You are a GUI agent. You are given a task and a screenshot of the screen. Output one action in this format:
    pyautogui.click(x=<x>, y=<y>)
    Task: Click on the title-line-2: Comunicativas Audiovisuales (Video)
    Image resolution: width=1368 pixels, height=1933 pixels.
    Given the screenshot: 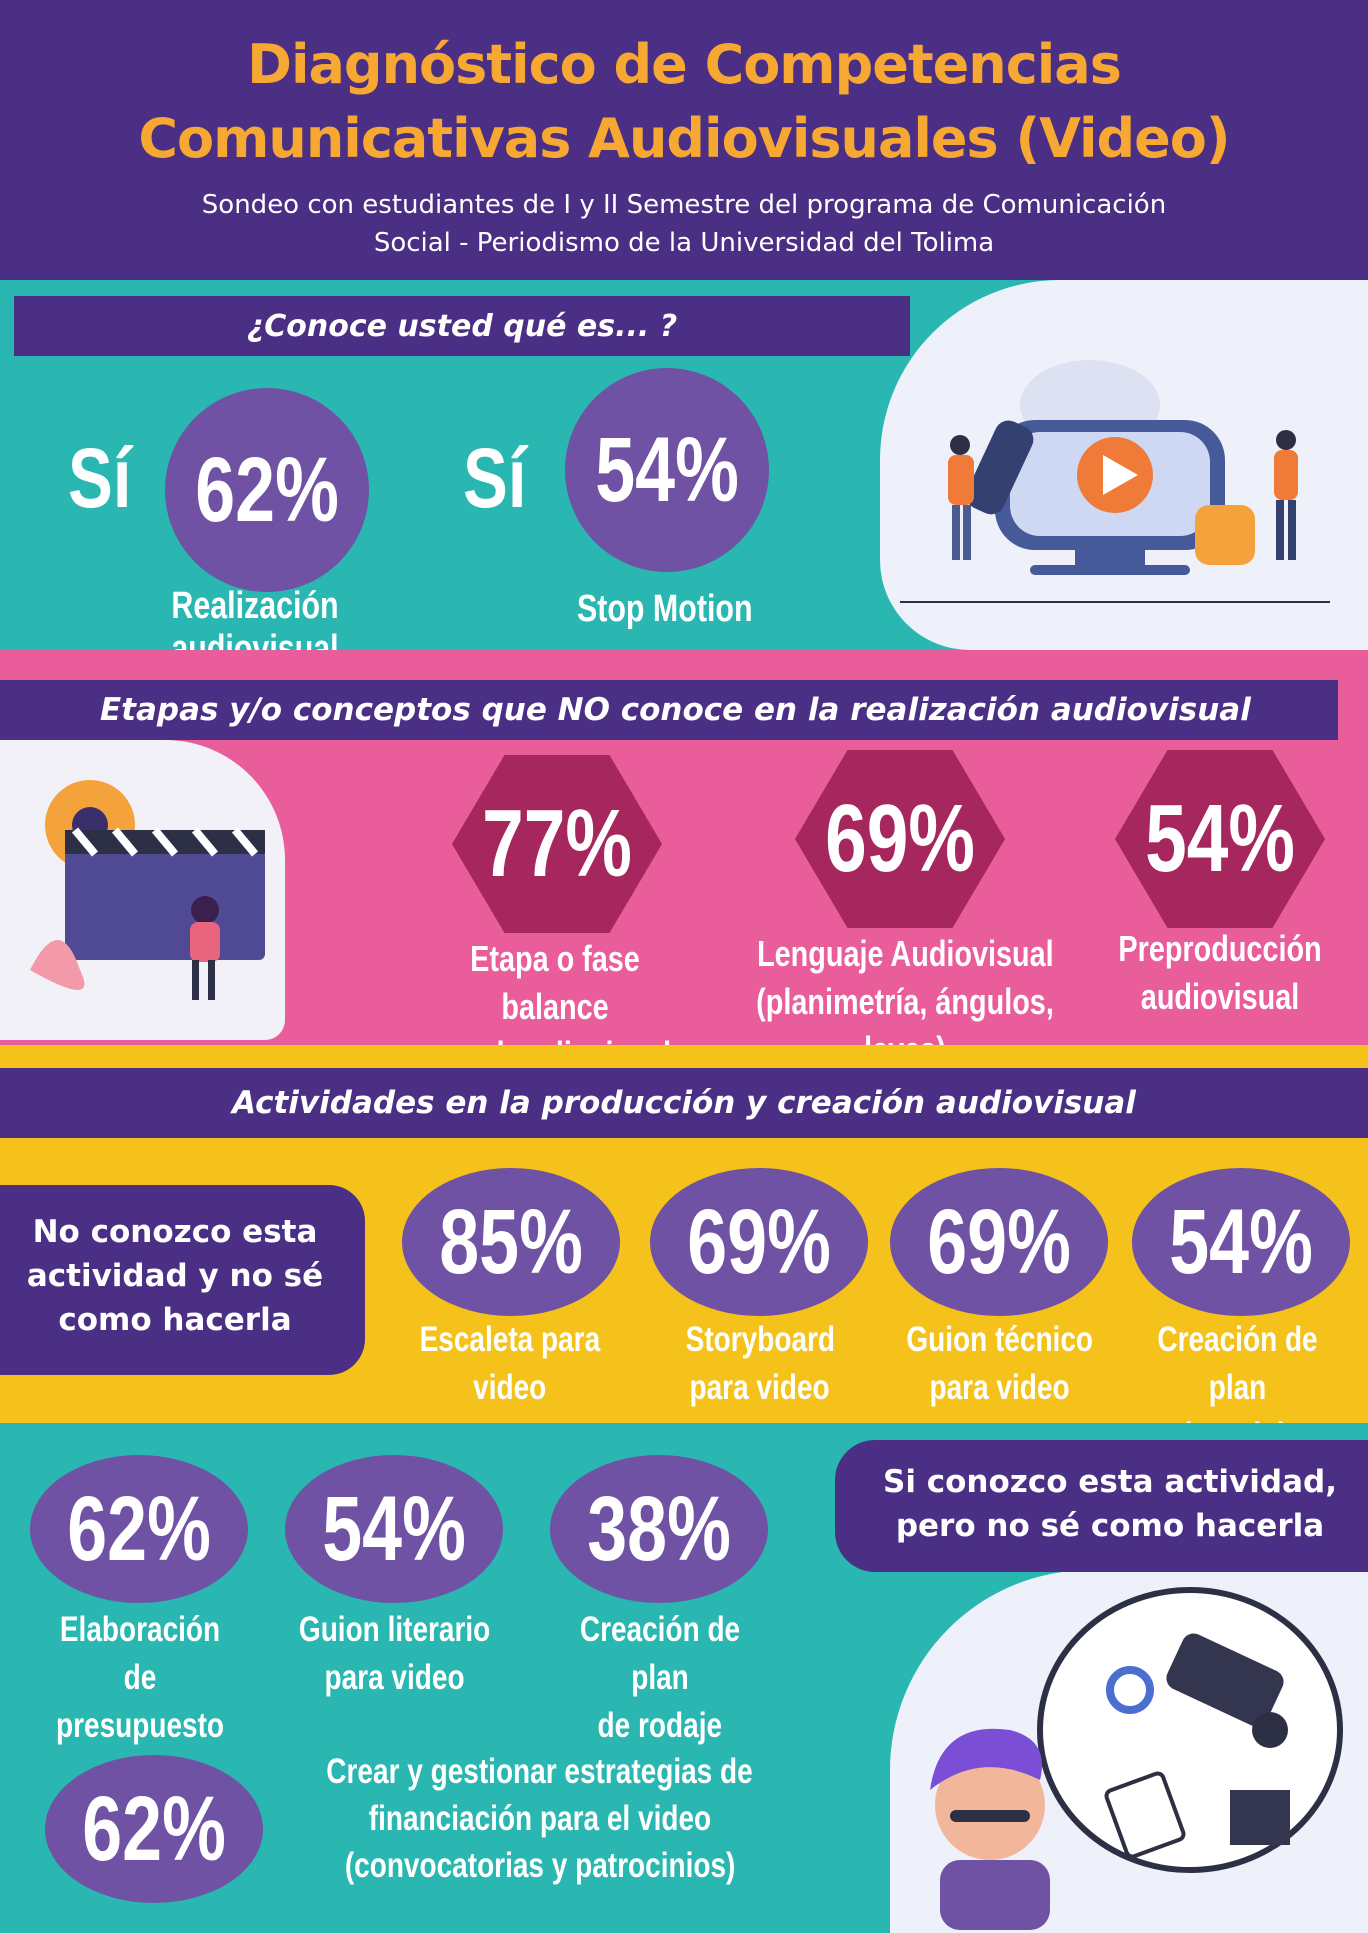 What is the action you would take?
    pyautogui.click(x=684, y=138)
    